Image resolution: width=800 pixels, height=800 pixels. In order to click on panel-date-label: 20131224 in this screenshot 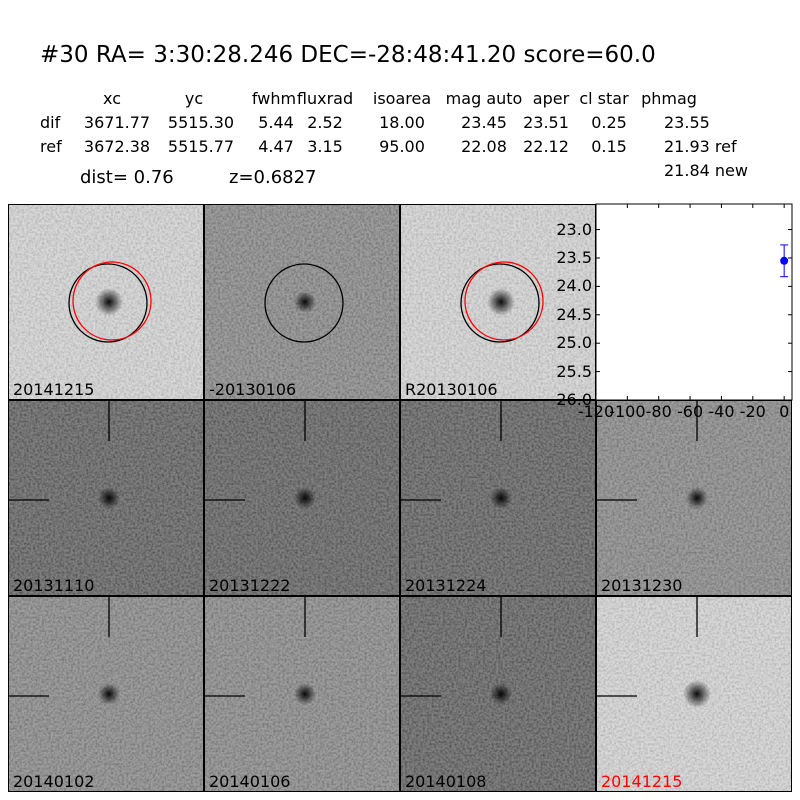, I will do `click(446, 585)`.